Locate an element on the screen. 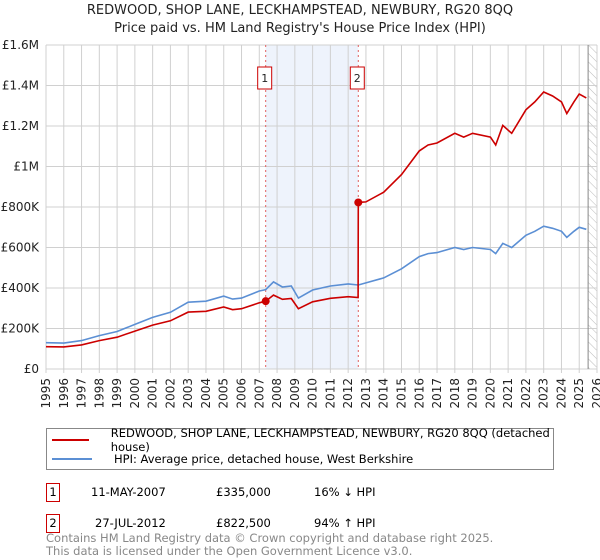 This screenshot has height=560, width=600. y-tick-label: £1.4M is located at coordinates (20, 86).